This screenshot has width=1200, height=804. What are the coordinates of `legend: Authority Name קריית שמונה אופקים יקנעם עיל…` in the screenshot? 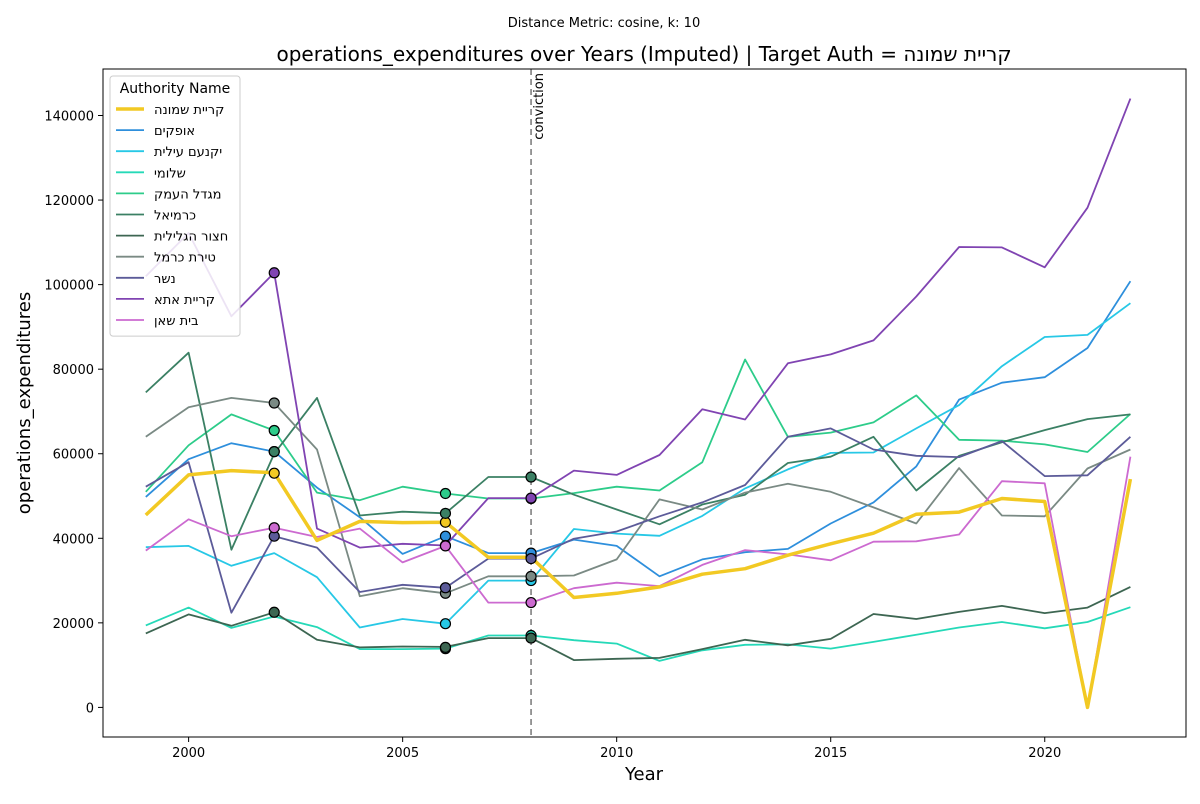 It's located at (175, 206).